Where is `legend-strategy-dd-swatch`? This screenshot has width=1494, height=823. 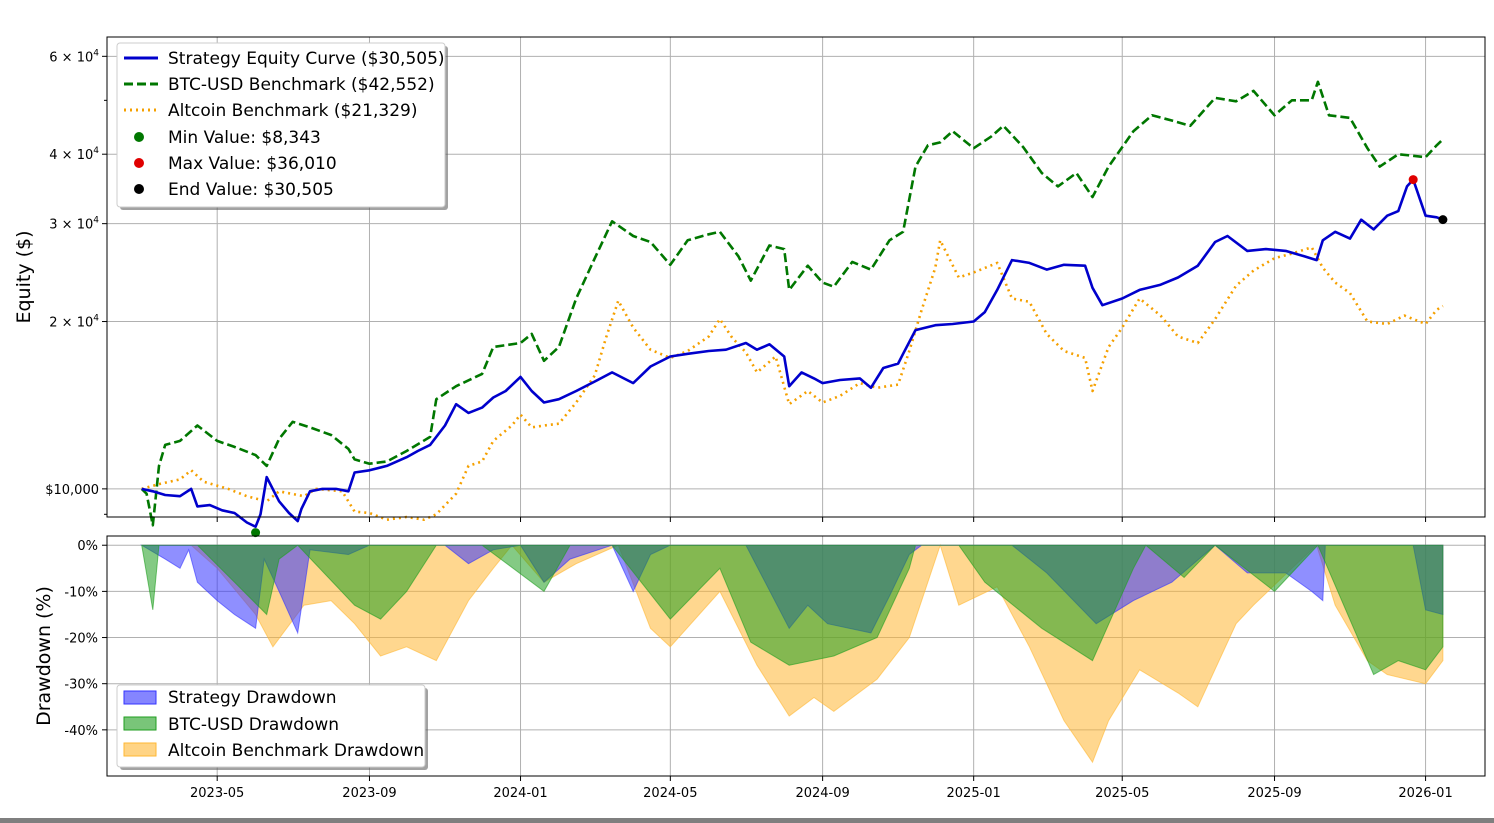
legend-strategy-dd-swatch is located at coordinates (140, 697).